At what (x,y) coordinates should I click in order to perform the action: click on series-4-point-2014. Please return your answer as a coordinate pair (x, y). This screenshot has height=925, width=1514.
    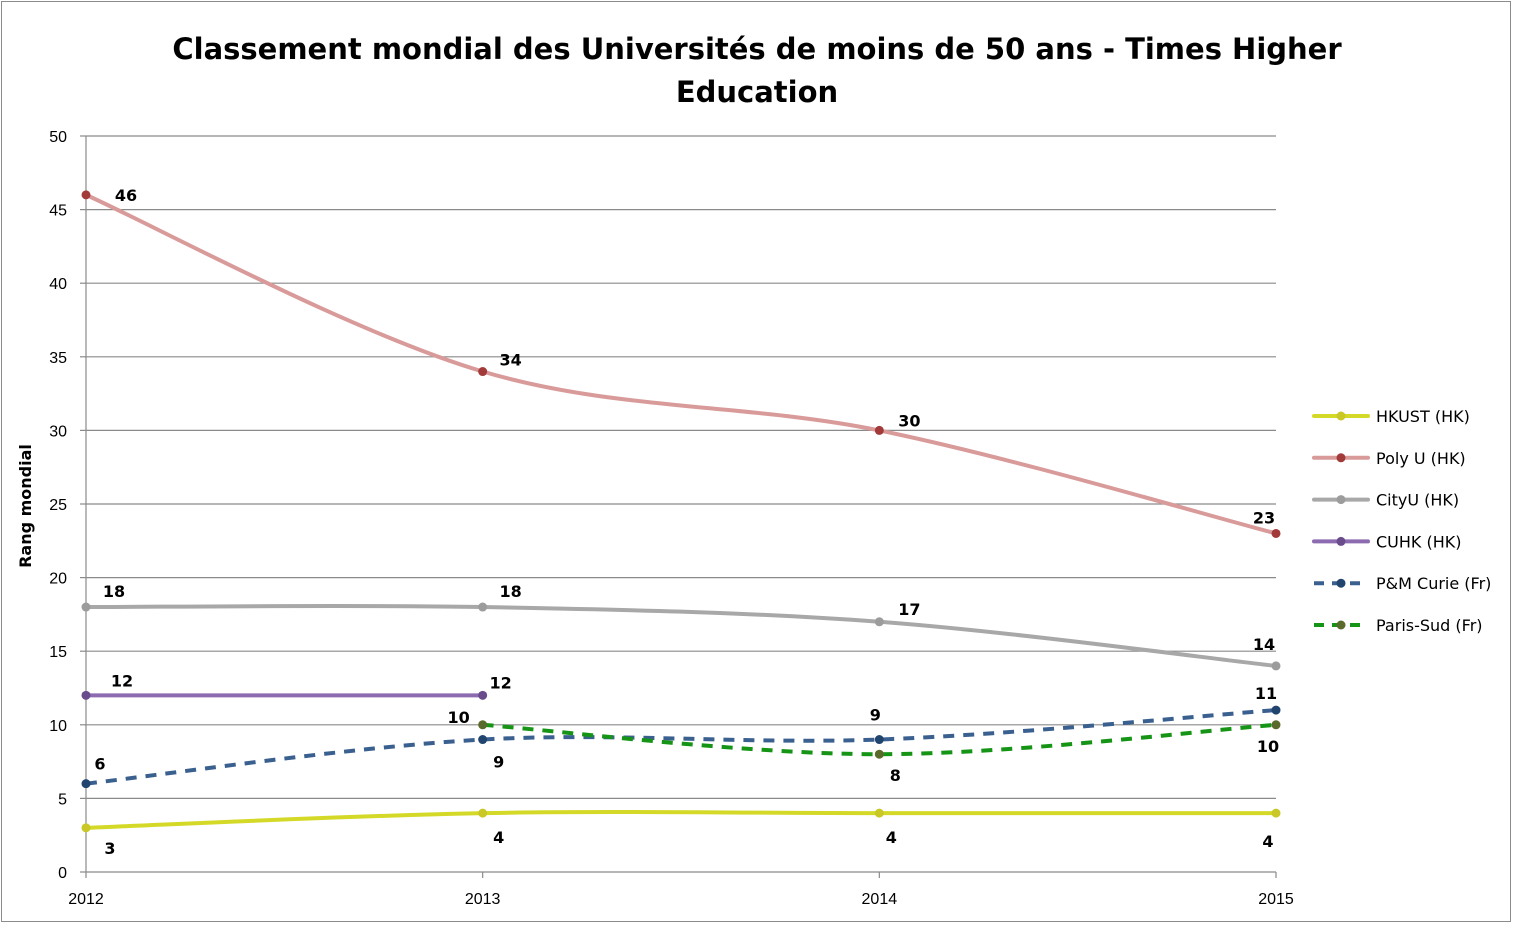
    Looking at the image, I should click on (879, 740).